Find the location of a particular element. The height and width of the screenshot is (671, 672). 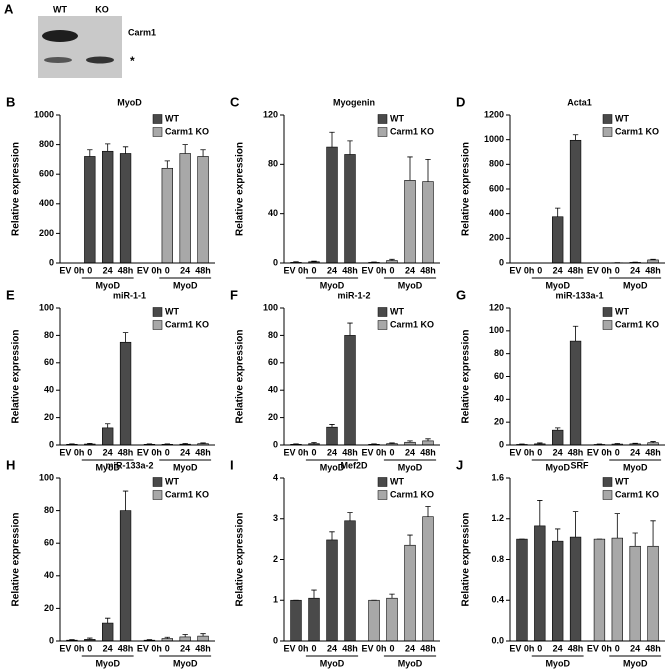

panel-letter: J is located at coordinates (459, 464).